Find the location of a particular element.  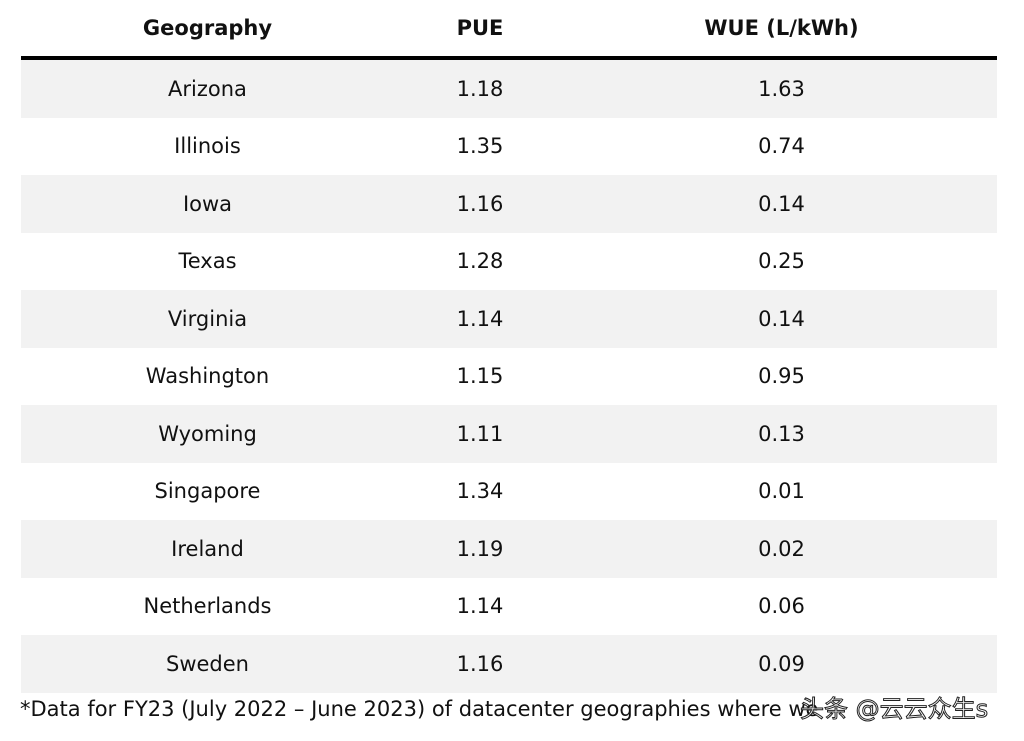

cell-pue: 1.35 is located at coordinates (480, 146).